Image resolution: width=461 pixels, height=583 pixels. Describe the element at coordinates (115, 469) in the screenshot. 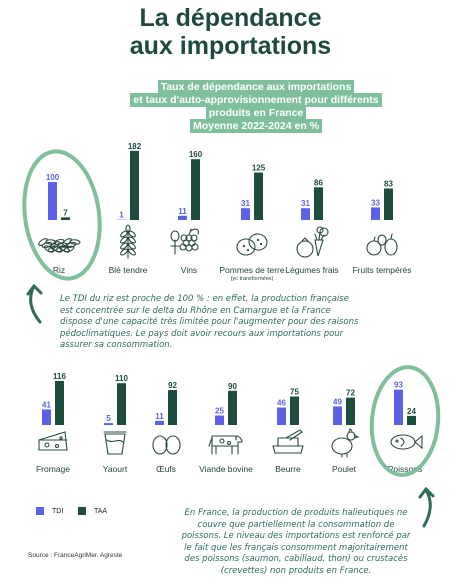

I see `category-label: Yaourt` at that location.